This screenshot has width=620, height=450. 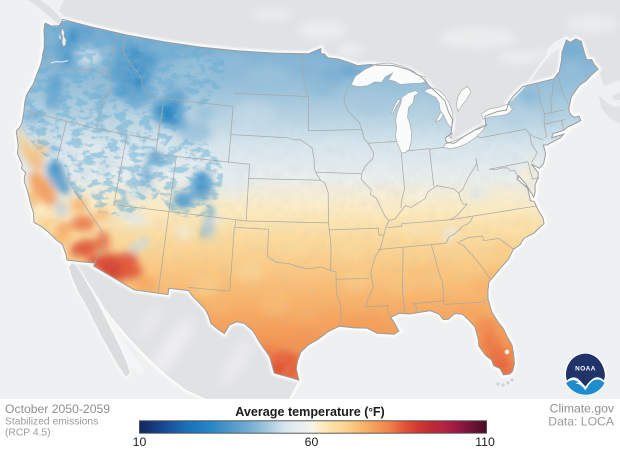 I want to click on svg-text: 110, so click(x=485, y=442).